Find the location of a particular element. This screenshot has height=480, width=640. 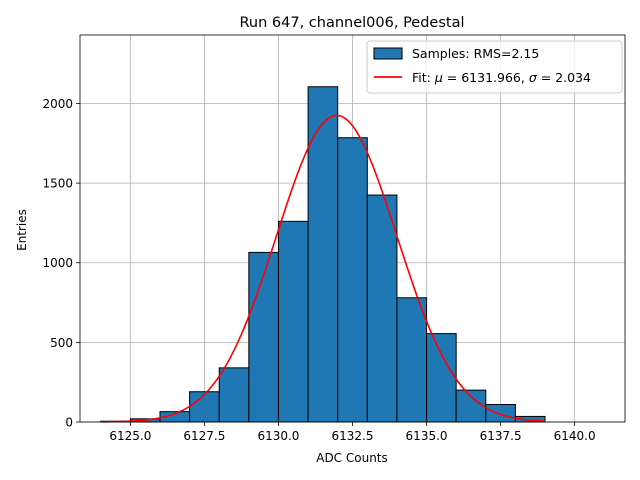

x-tick-label: 6137.5 is located at coordinates (501, 436).